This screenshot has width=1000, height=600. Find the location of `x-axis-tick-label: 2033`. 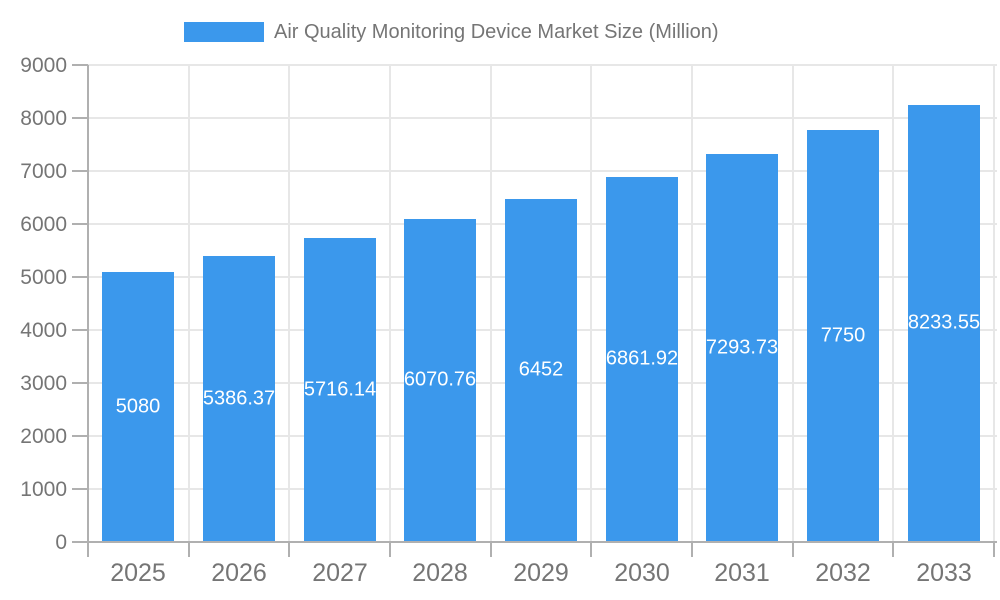

x-axis-tick-label: 2033 is located at coordinates (944, 573).